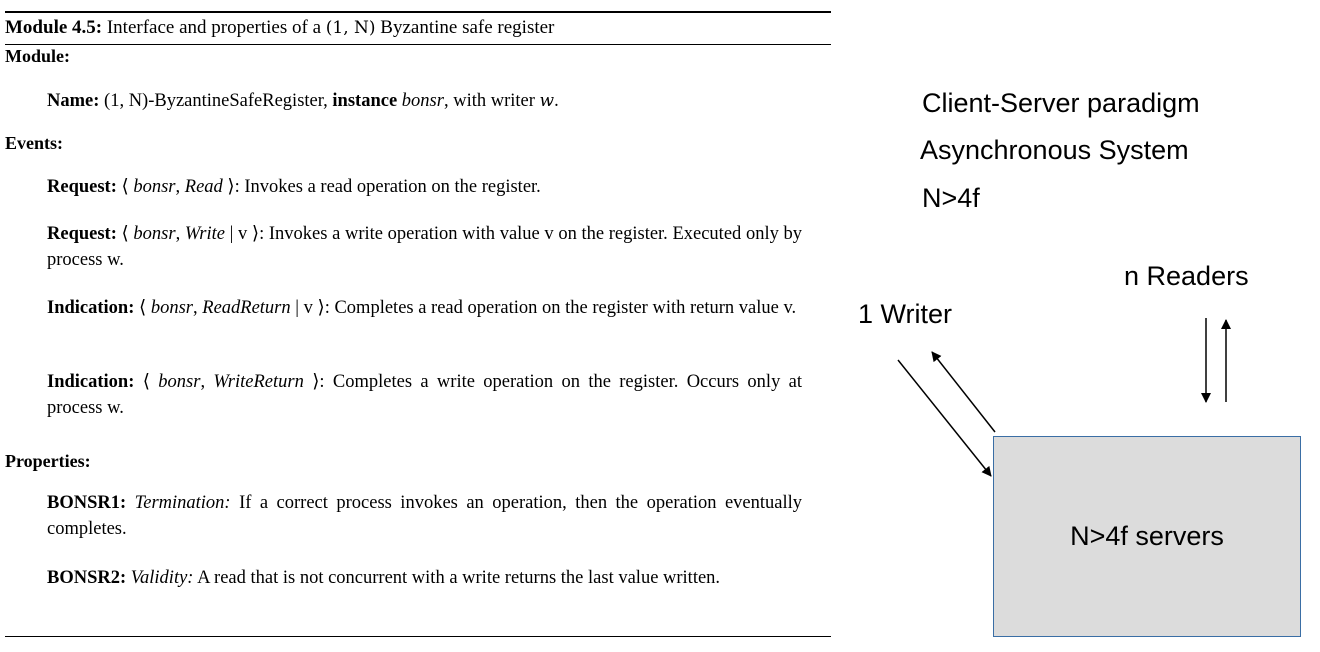  I want to click on property-id: BONSR1:, so click(87, 503).